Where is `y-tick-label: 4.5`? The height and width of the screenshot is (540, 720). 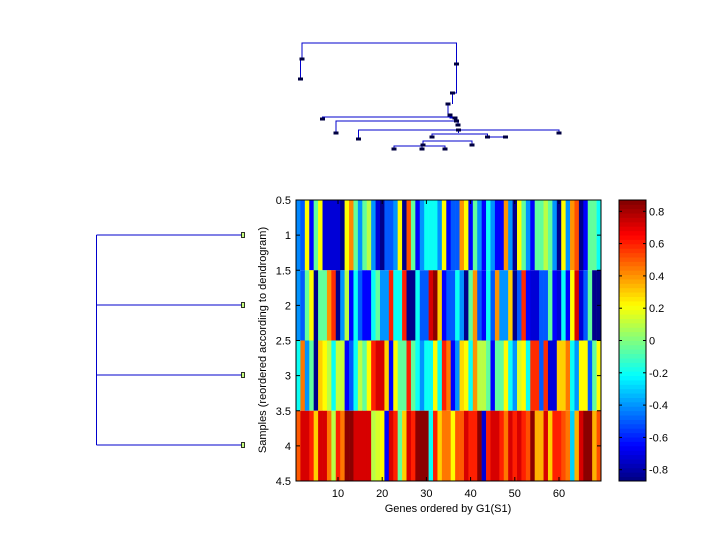
y-tick-label: 4.5 is located at coordinates (283, 482).